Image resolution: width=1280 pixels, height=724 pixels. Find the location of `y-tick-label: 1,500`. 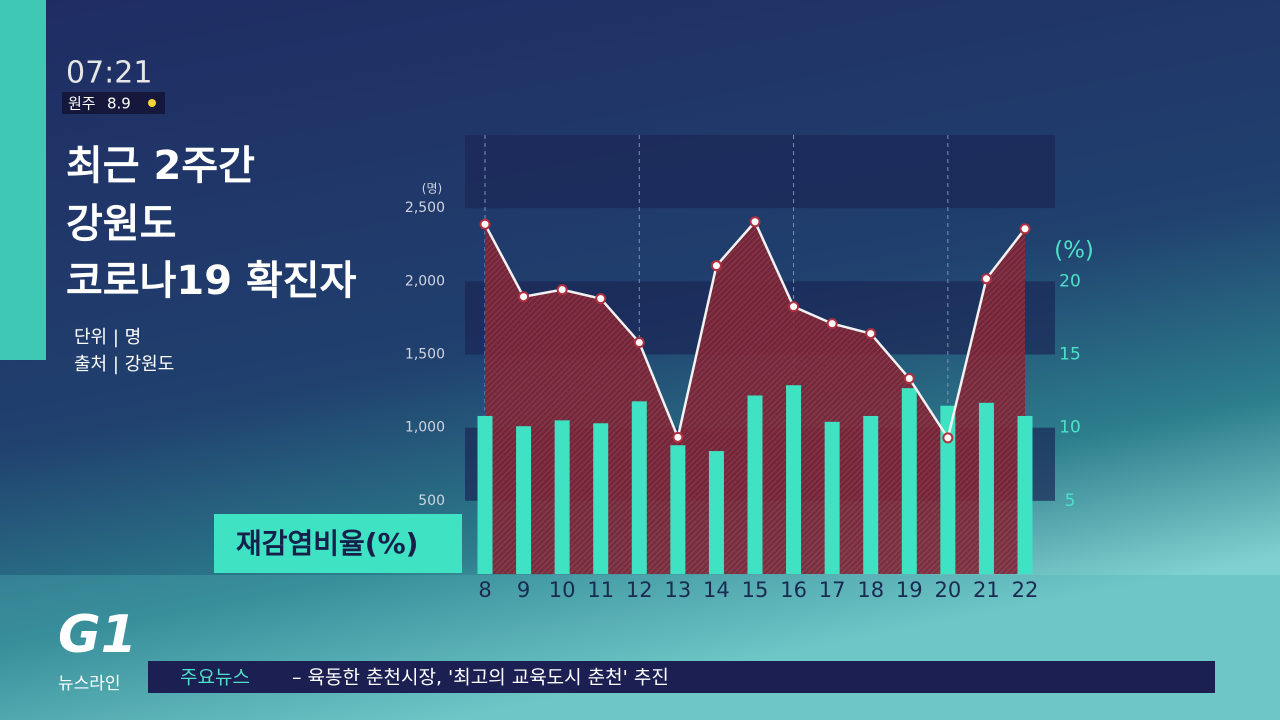

y-tick-label: 1,500 is located at coordinates (425, 355).